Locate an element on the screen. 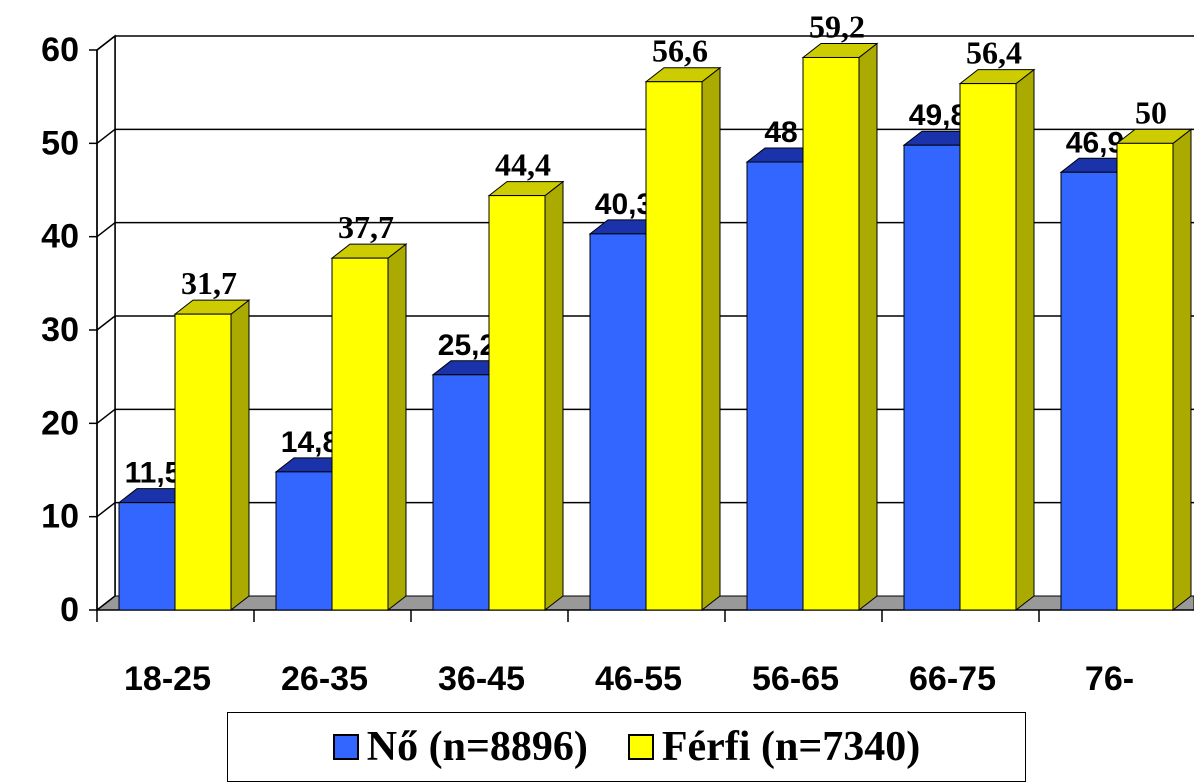 Image resolution: width=1194 pixels, height=782 pixels. data-label: 25,2 is located at coordinates (467, 345).